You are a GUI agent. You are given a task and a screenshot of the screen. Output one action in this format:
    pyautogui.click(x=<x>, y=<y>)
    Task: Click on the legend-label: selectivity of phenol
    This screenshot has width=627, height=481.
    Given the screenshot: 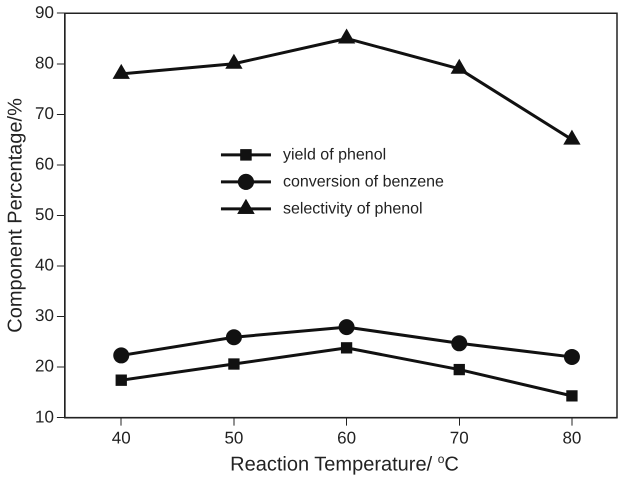 What is the action you would take?
    pyautogui.click(x=352, y=209)
    